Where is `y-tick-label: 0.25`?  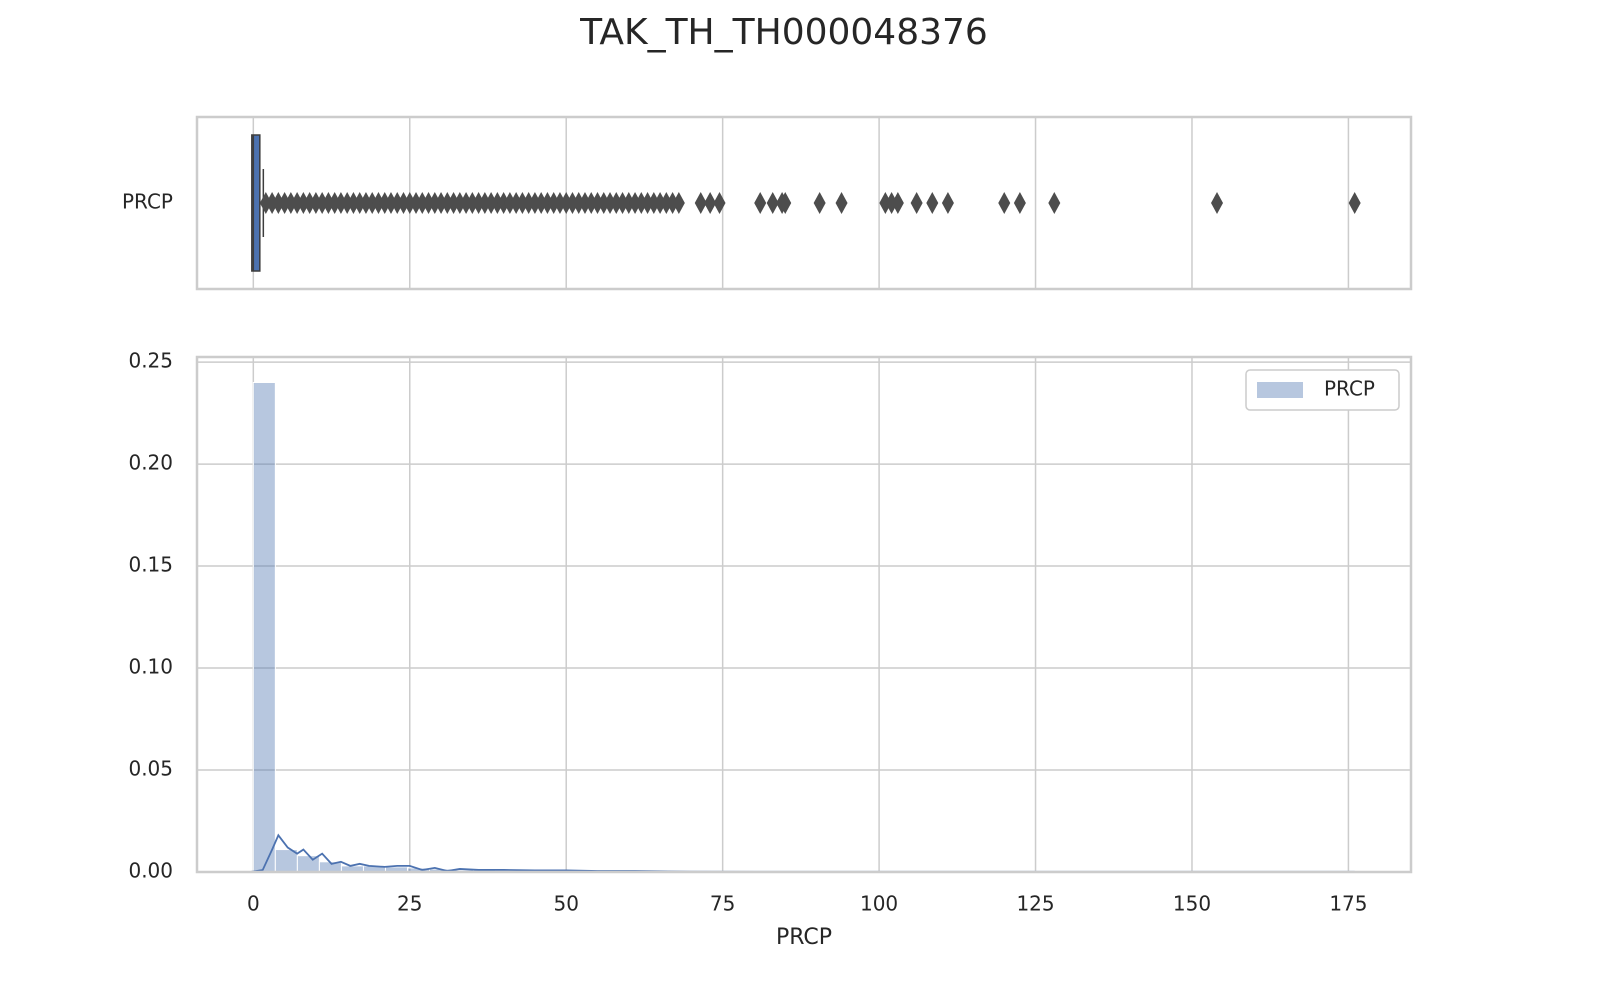
y-tick-label: 0.25 is located at coordinates (150, 361).